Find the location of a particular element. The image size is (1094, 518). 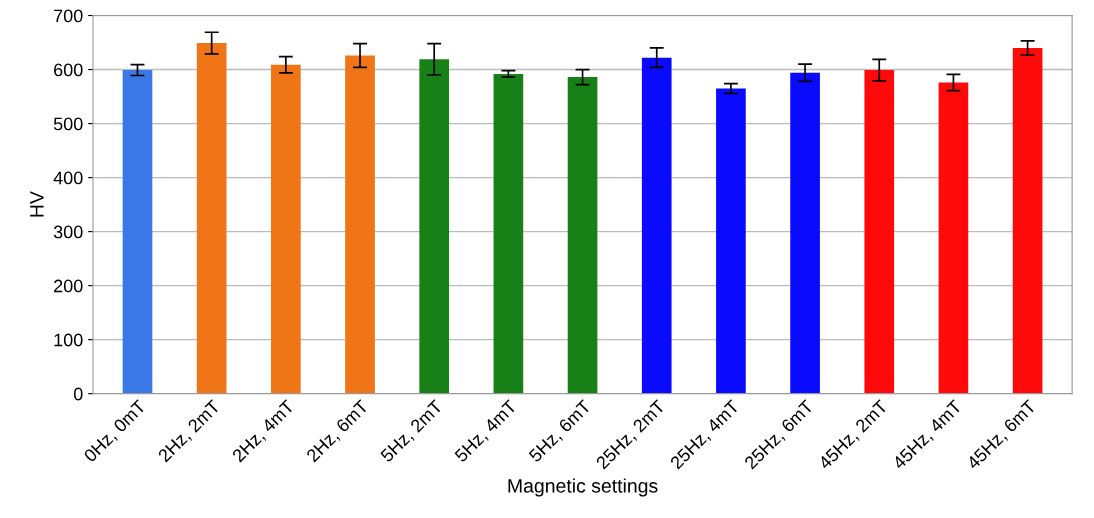

y-tick-label: 600 is located at coordinates (68, 70).